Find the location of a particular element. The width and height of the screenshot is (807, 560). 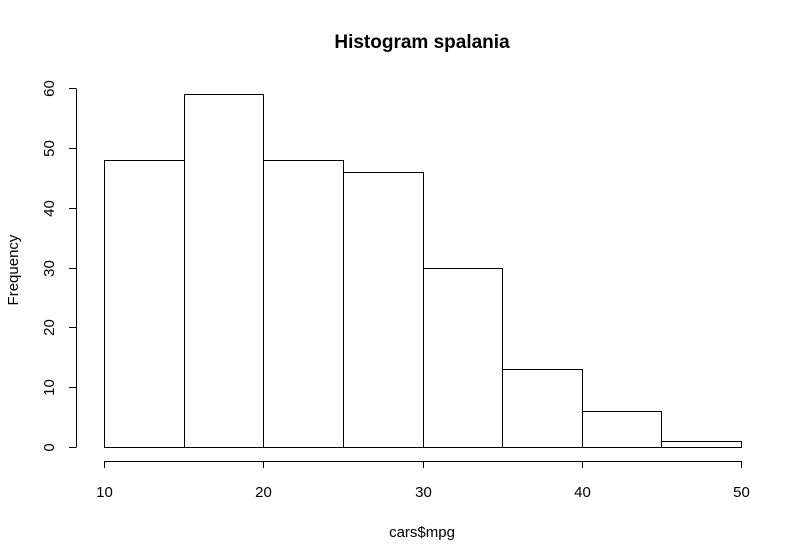

y-tick-label: 40 is located at coordinates (49, 208).